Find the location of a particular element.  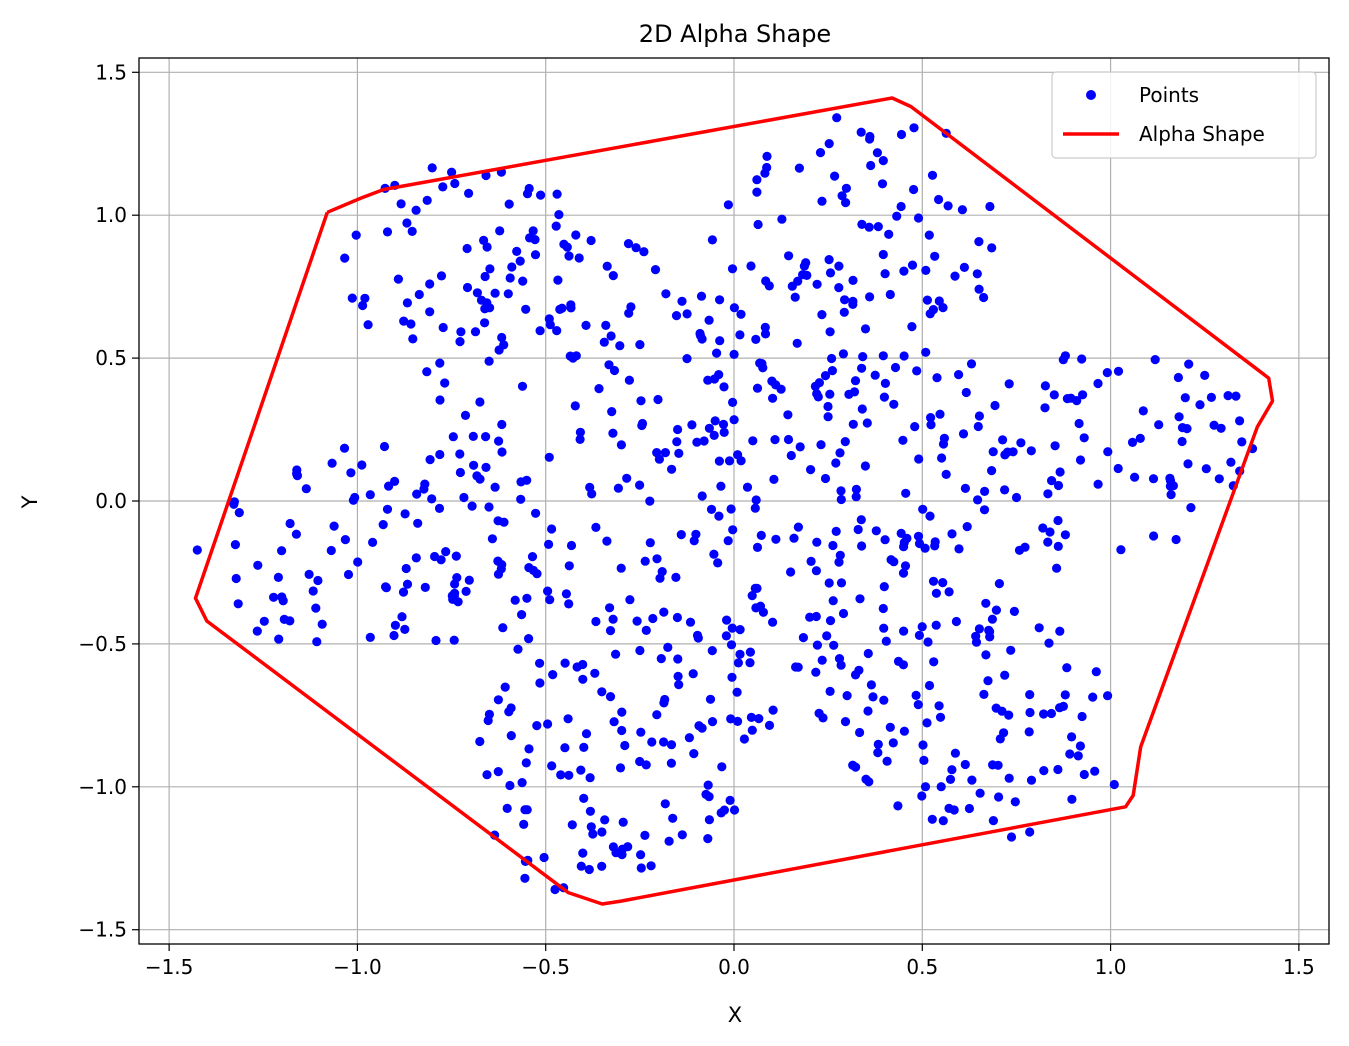

y-axis-label: Y is located at coordinates (30, 502).